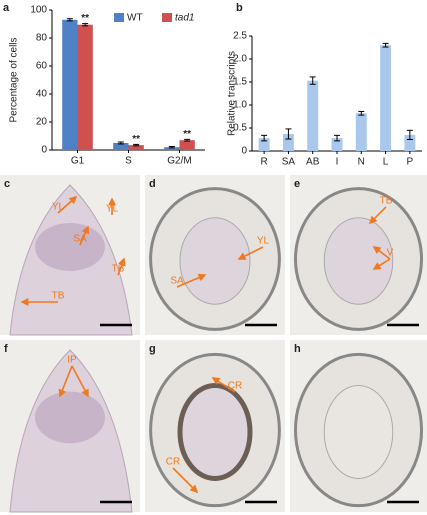 This screenshot has height=515, width=427. Describe the element at coordinates (38, 10) in the screenshot. I see `y-tick-label: 100` at that location.